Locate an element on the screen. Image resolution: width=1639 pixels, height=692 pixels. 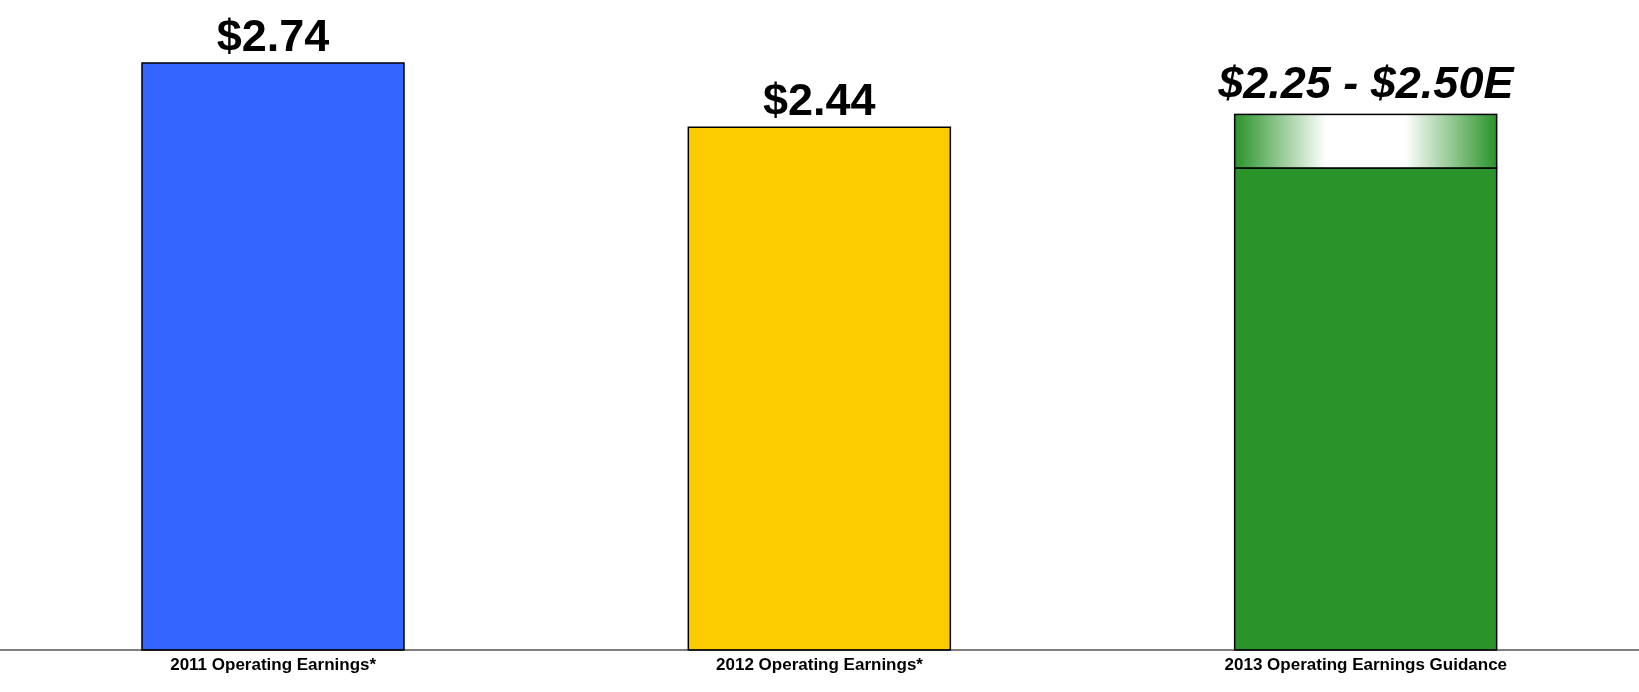
data-label: $2.44 is located at coordinates (819, 100).